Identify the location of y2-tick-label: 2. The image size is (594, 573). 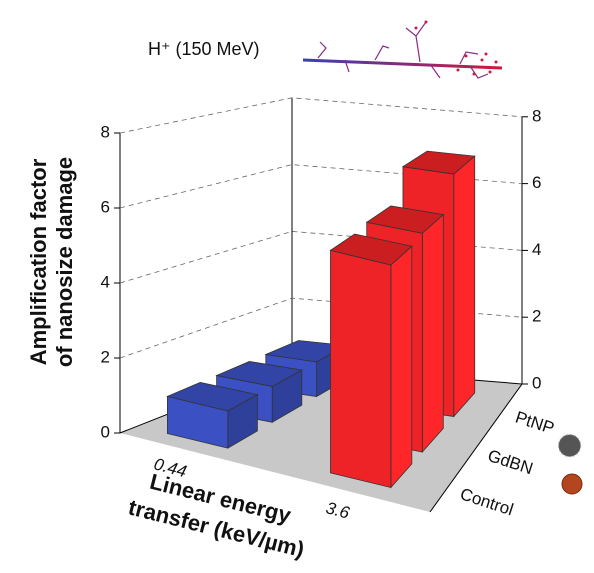
(536, 316).